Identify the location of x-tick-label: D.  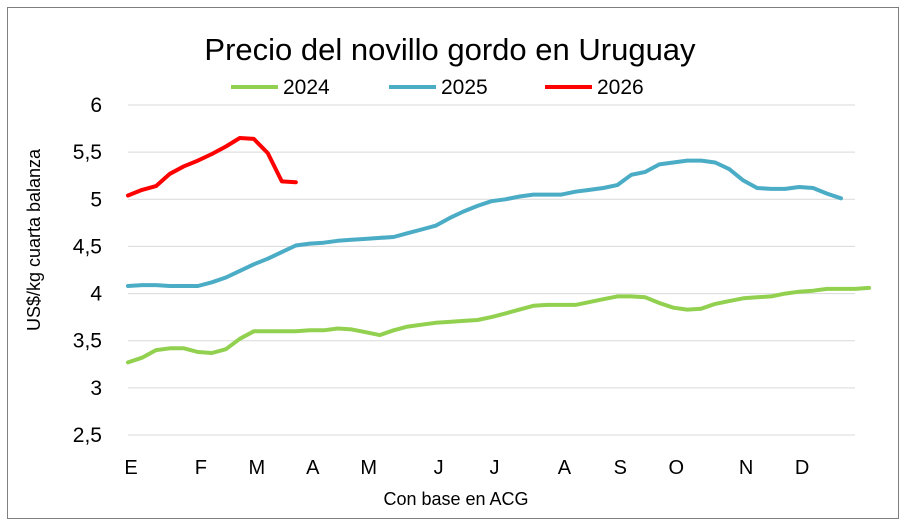
(802, 468).